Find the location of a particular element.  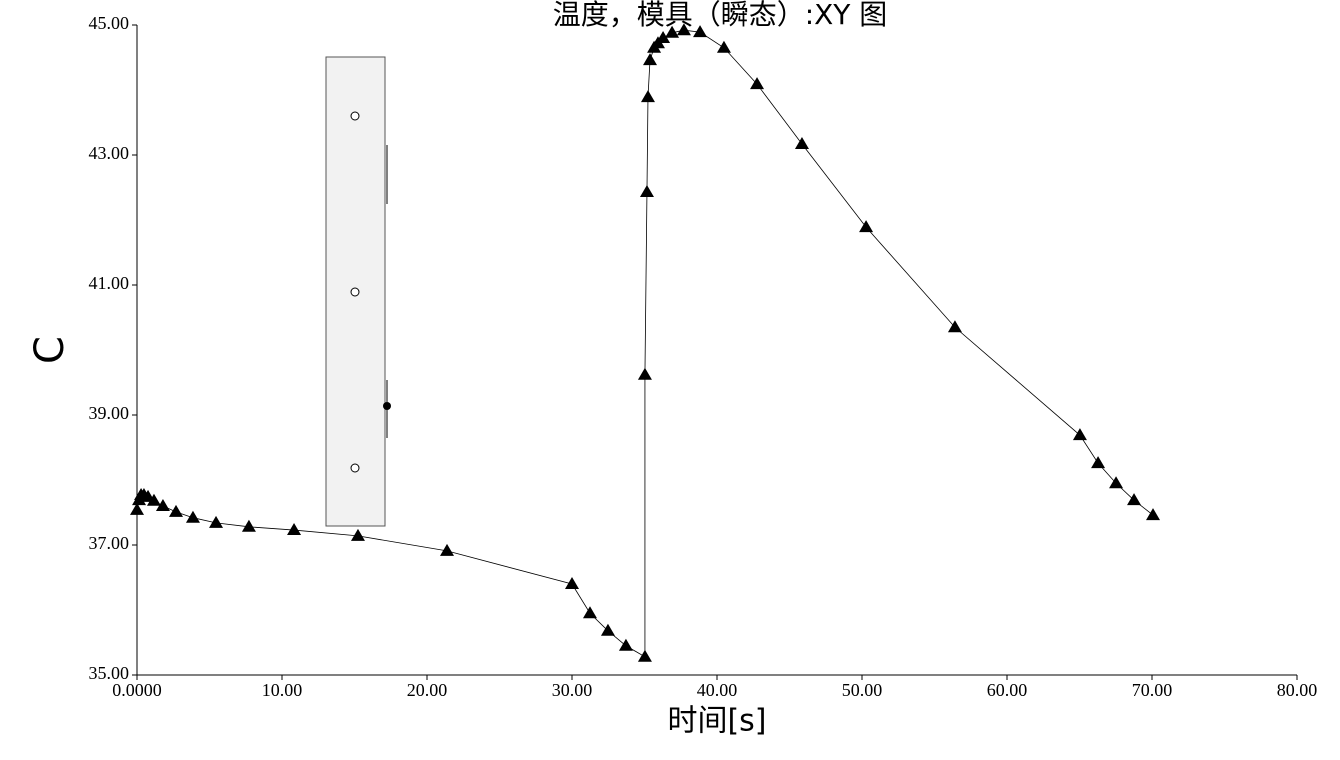

chart-title: 温度，模具（瞬态）:XY 图 is located at coordinates (720, 15).